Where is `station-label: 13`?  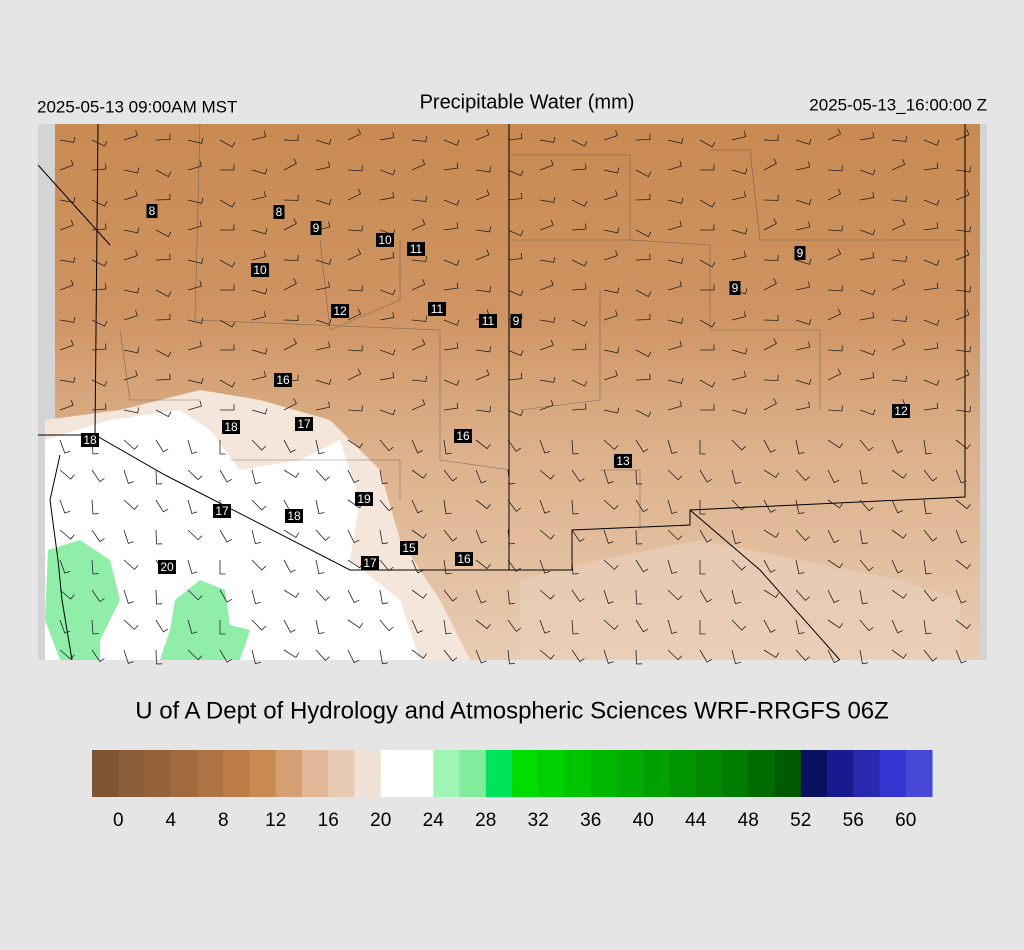
station-label: 13 is located at coordinates (623, 461).